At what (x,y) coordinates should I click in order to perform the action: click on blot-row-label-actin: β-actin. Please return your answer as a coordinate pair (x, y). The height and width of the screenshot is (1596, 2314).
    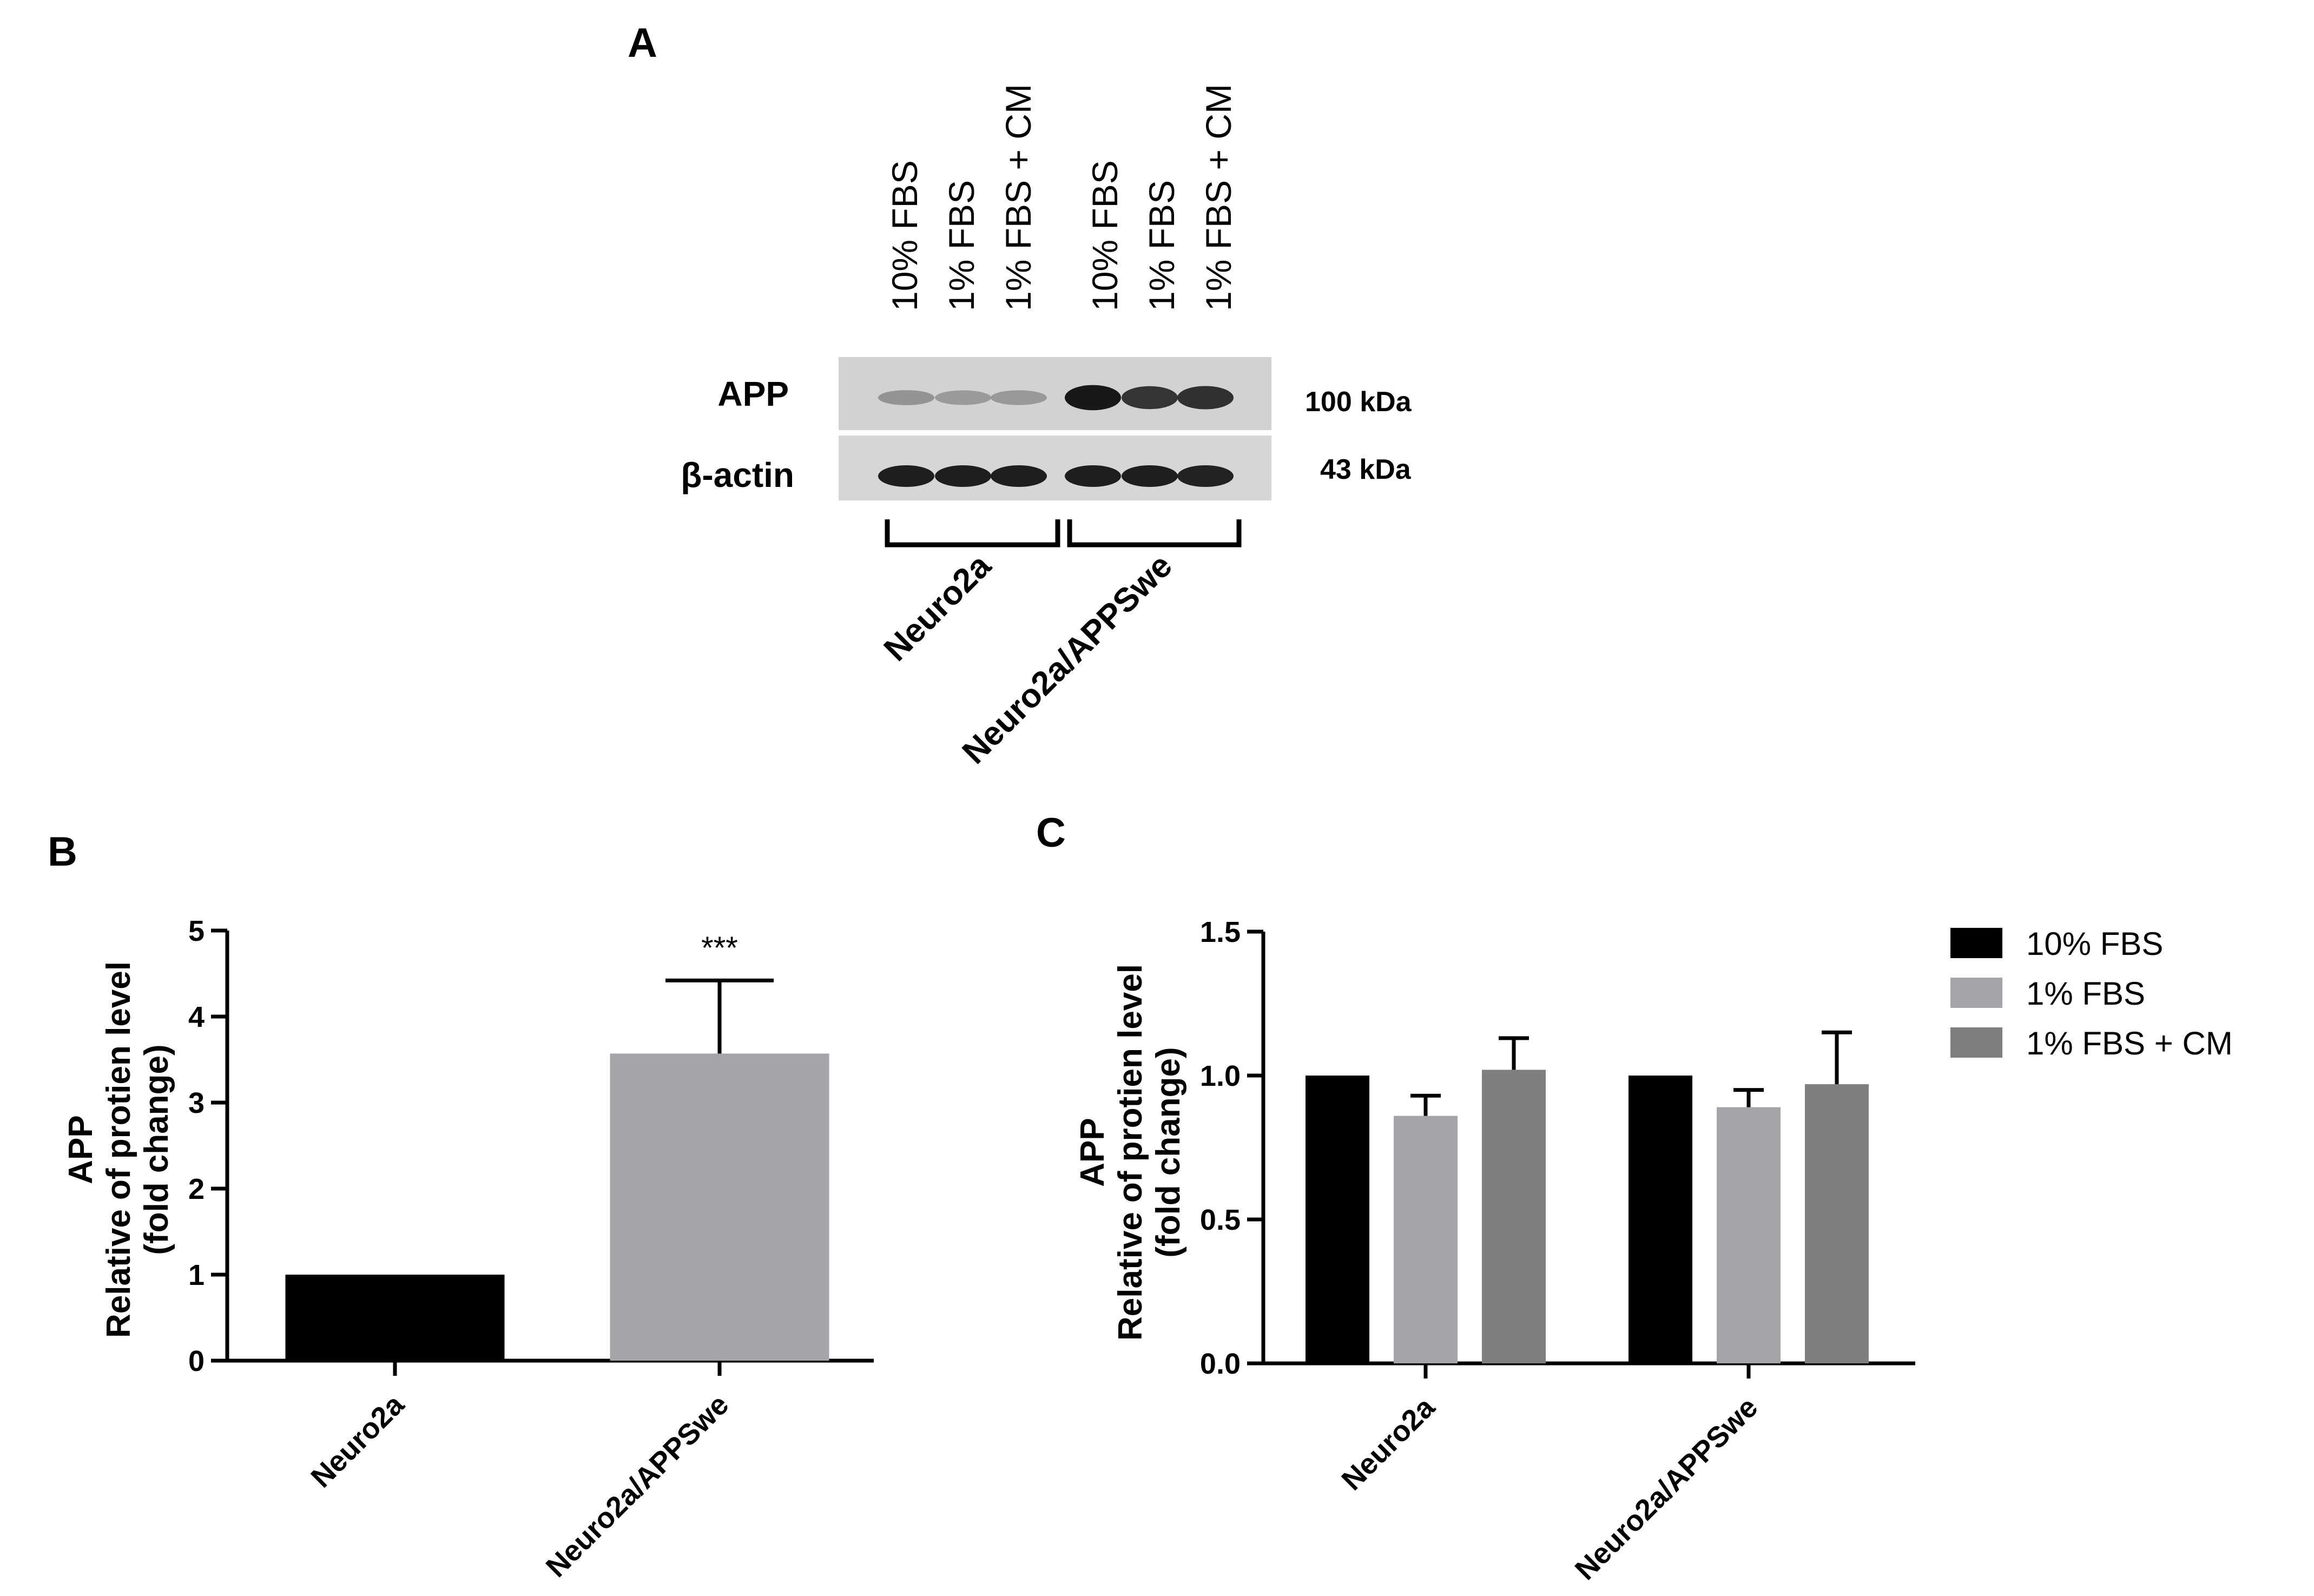
    Looking at the image, I should click on (737, 475).